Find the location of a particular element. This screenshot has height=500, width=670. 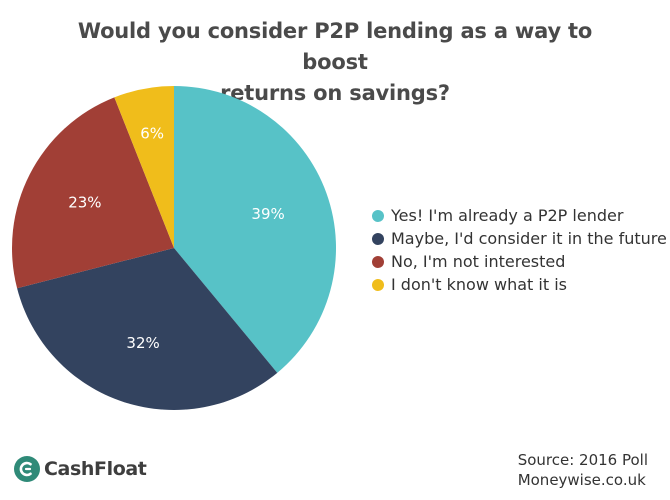

legend-item-maybe: Maybe, I'd consider it in the future is located at coordinates (519, 238).